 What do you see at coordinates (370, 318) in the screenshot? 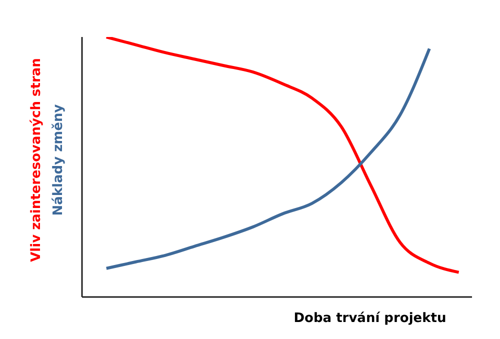
I see `x-axis-title: Doba trvání projektu` at bounding box center [370, 318].